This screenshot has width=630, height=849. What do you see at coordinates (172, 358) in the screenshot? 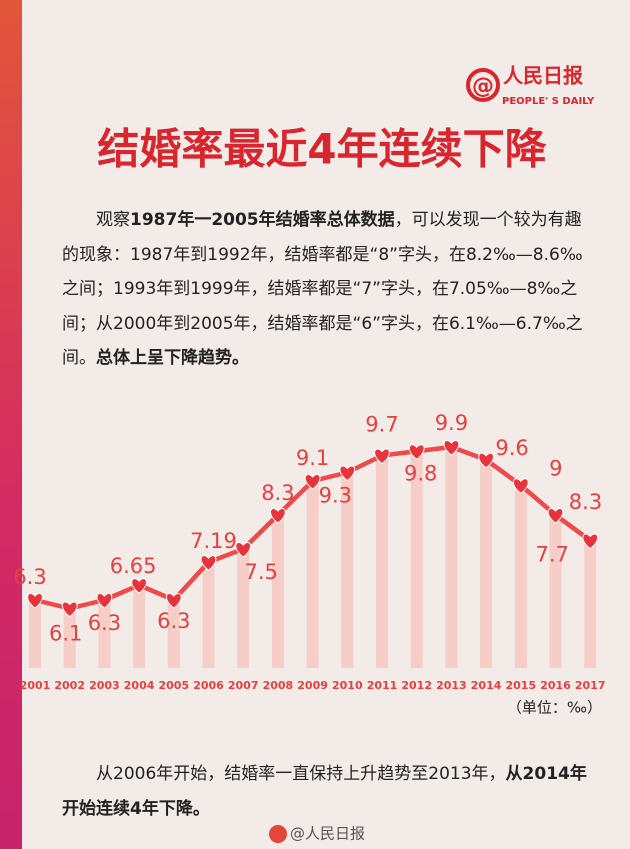
I see `text-segment: 总体上呈下降趋势。` at bounding box center [172, 358].